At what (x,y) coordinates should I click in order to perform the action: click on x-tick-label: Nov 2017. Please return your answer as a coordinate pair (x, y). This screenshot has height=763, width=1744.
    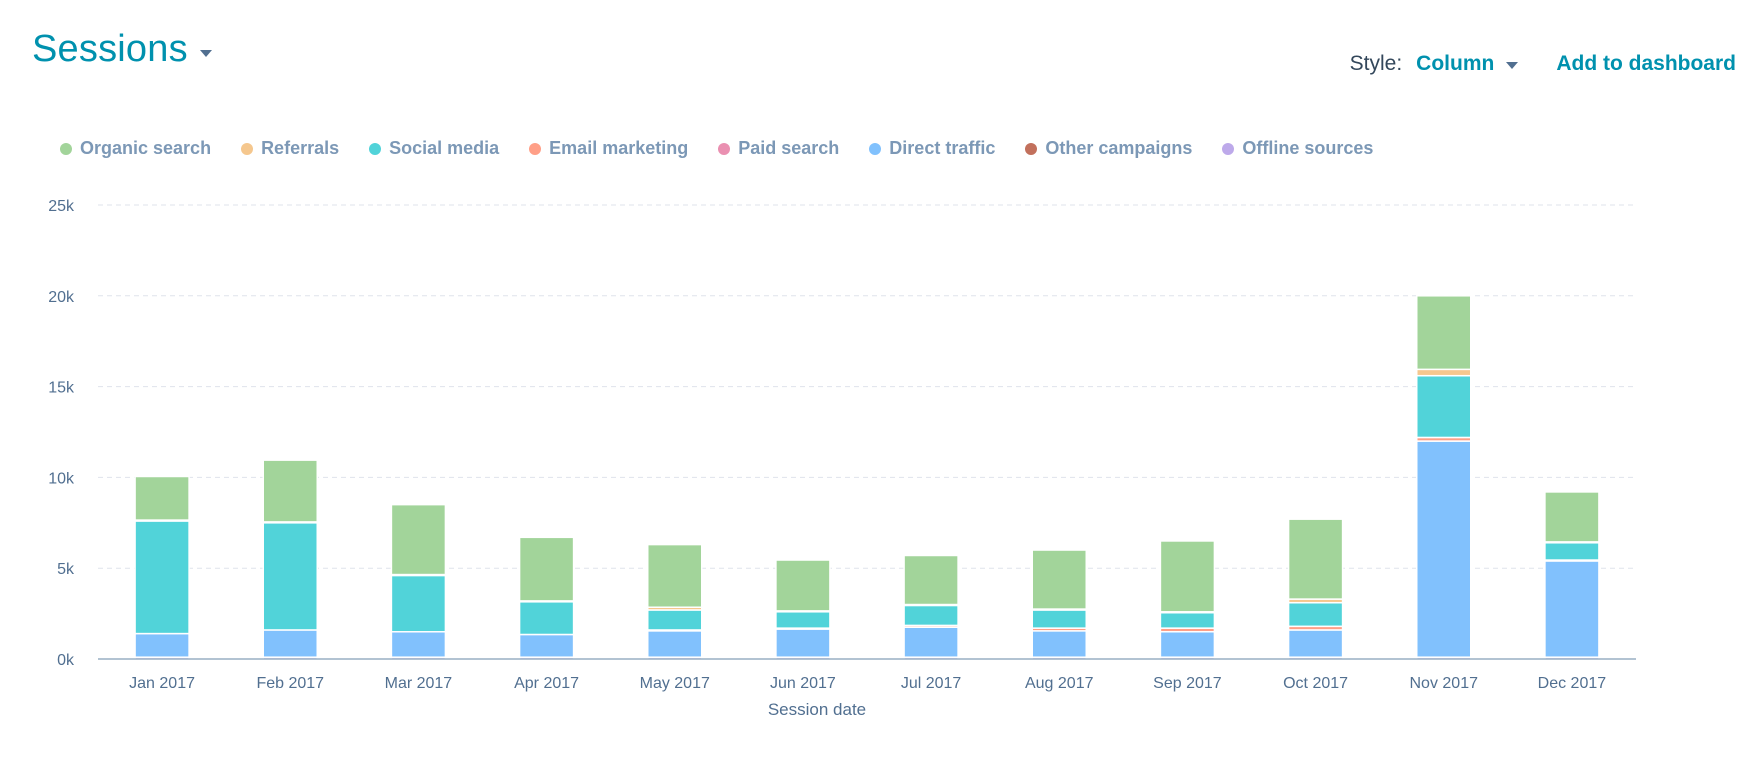
    Looking at the image, I should click on (1444, 683).